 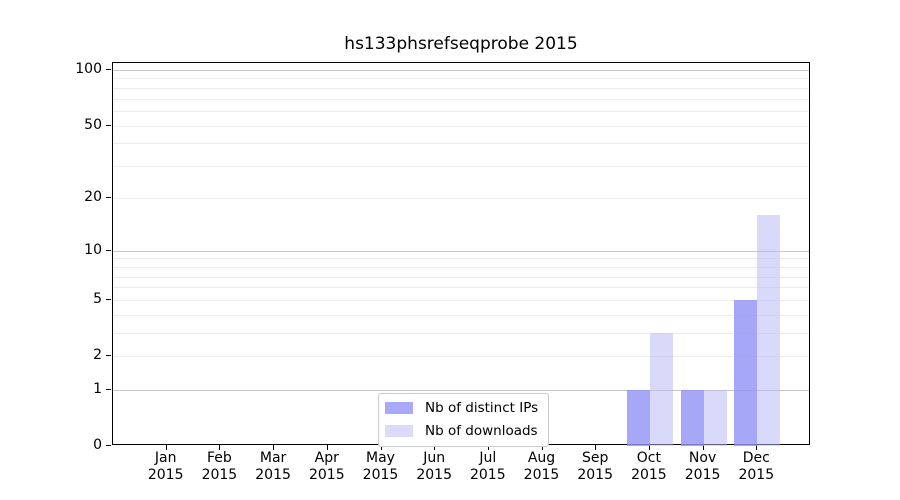 What do you see at coordinates (488, 458) in the screenshot?
I see `x-tick-label-month: Jul` at bounding box center [488, 458].